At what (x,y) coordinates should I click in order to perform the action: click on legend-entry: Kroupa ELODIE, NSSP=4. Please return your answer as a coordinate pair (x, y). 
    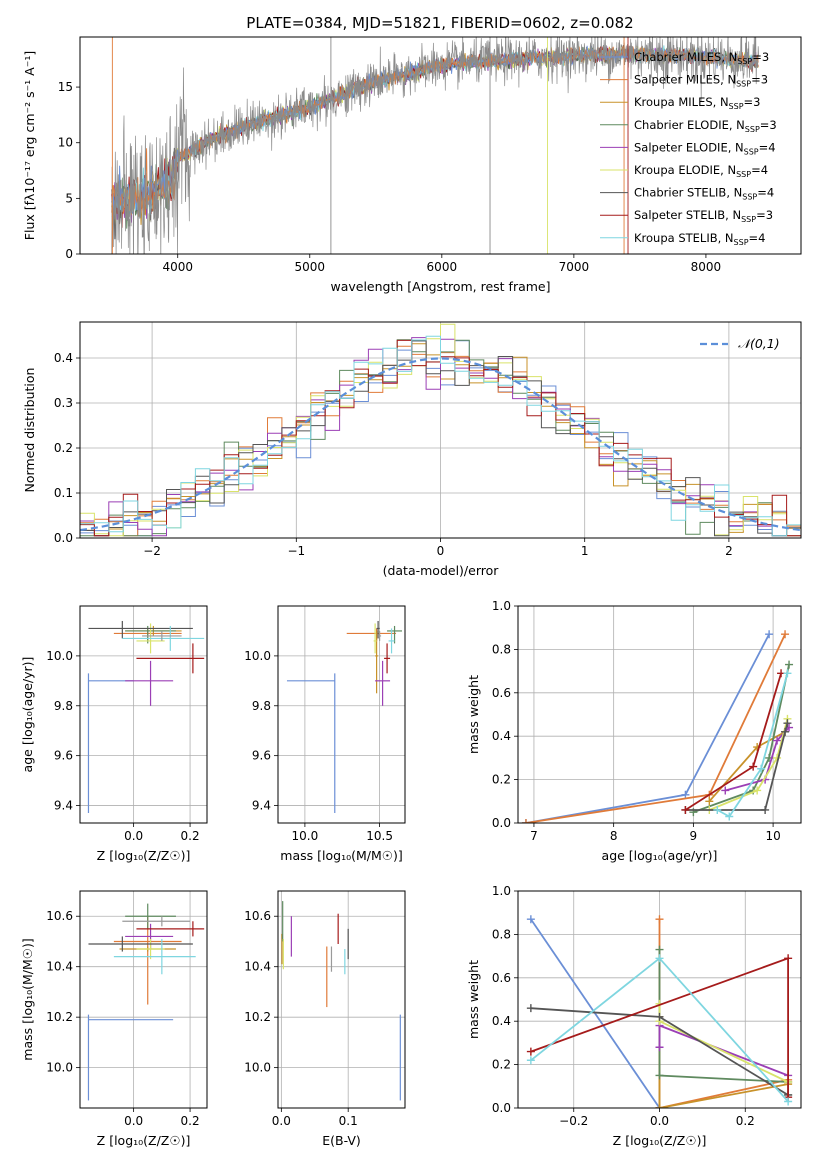
    Looking at the image, I should click on (701, 171).